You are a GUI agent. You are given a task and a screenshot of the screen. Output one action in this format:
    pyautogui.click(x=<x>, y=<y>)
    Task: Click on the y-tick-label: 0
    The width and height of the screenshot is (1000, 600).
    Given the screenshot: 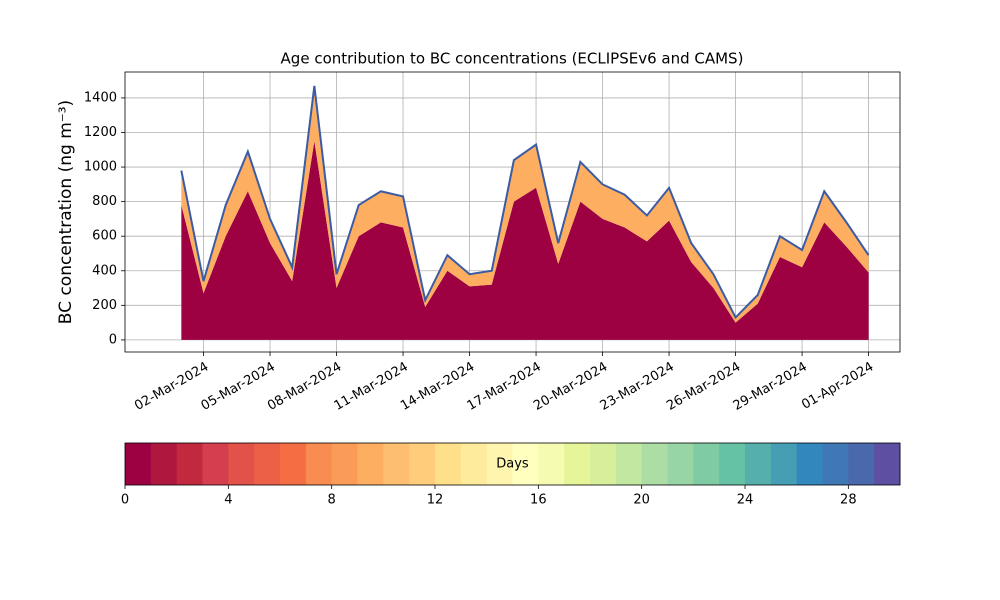 What is the action you would take?
    pyautogui.click(x=113, y=339)
    